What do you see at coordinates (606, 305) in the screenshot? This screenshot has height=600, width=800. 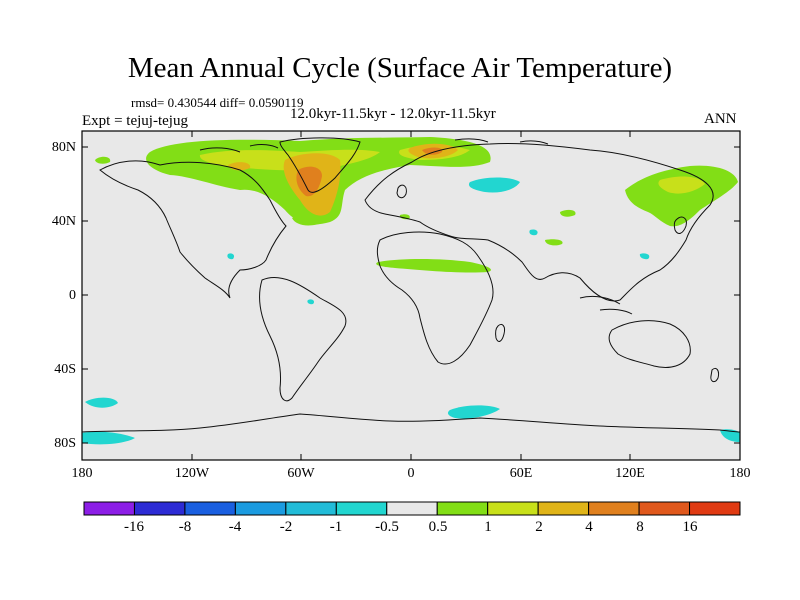 I see `coast-indonesia` at bounding box center [606, 305].